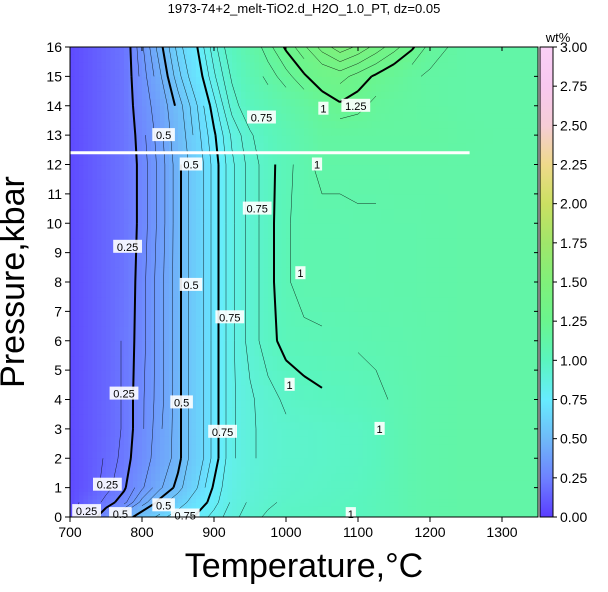  What do you see at coordinates (573, 243) in the screenshot?
I see `colorbar-tick-label: 1.75` at bounding box center [573, 243].